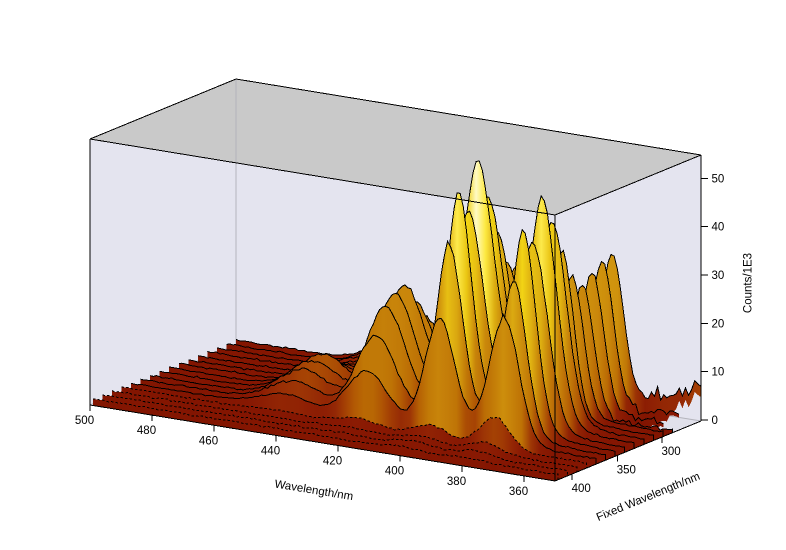 The height and width of the screenshot is (550, 786). I want to click on svg-text: 380, so click(456, 482).